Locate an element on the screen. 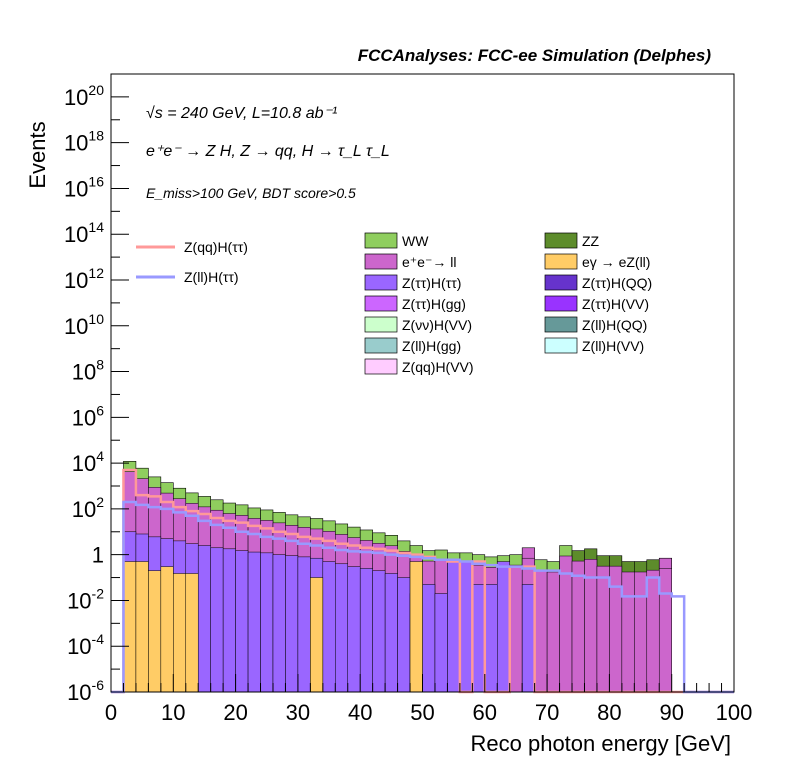 This screenshot has height=772, width=796. legend-label-1-0: e⁺e⁻→ ll is located at coordinates (429, 262).